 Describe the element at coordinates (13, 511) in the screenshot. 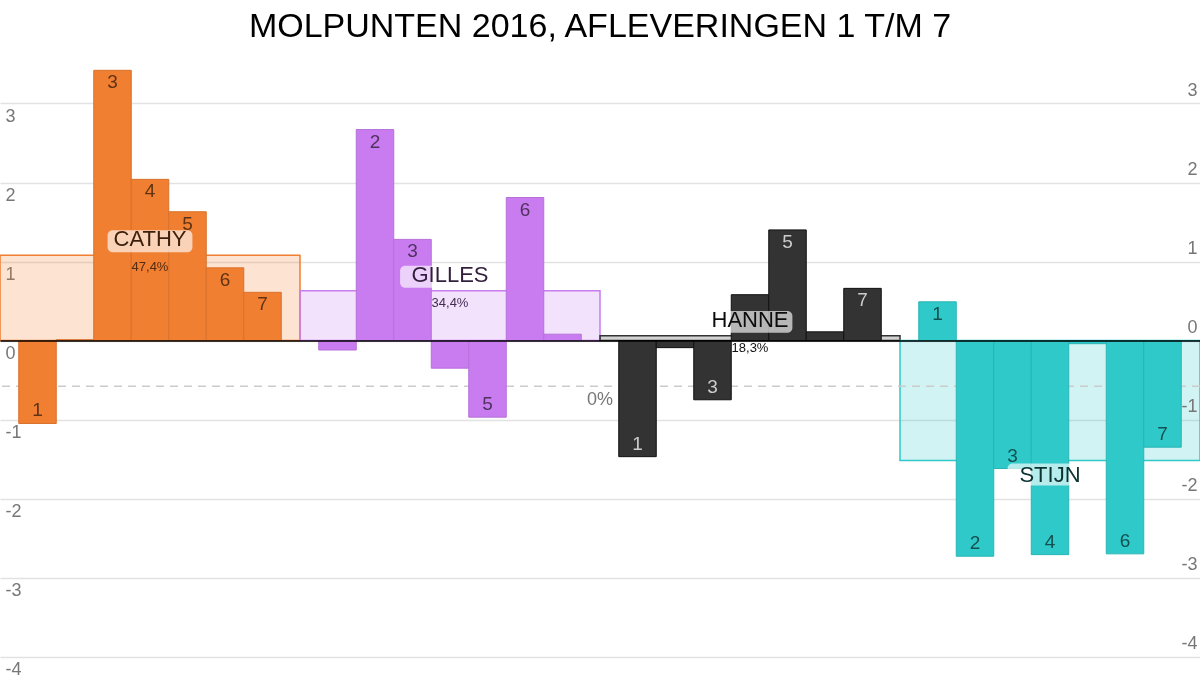

I see `y2-tick-label: -2` at that location.